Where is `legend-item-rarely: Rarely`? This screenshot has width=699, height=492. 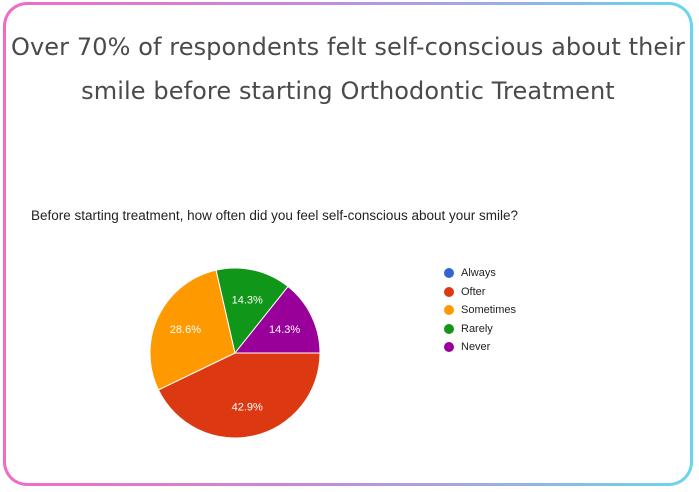
legend-item-rarely: Rarely is located at coordinates (480, 329).